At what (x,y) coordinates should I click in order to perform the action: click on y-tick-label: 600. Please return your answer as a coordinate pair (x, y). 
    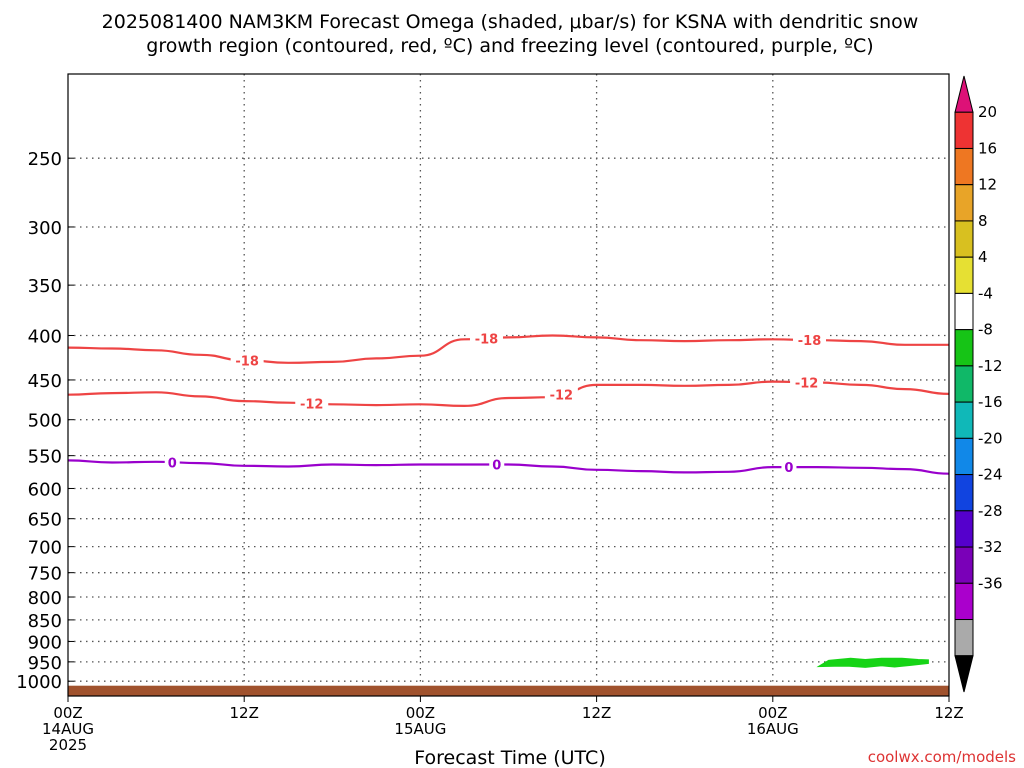
    Looking at the image, I should click on (45, 489).